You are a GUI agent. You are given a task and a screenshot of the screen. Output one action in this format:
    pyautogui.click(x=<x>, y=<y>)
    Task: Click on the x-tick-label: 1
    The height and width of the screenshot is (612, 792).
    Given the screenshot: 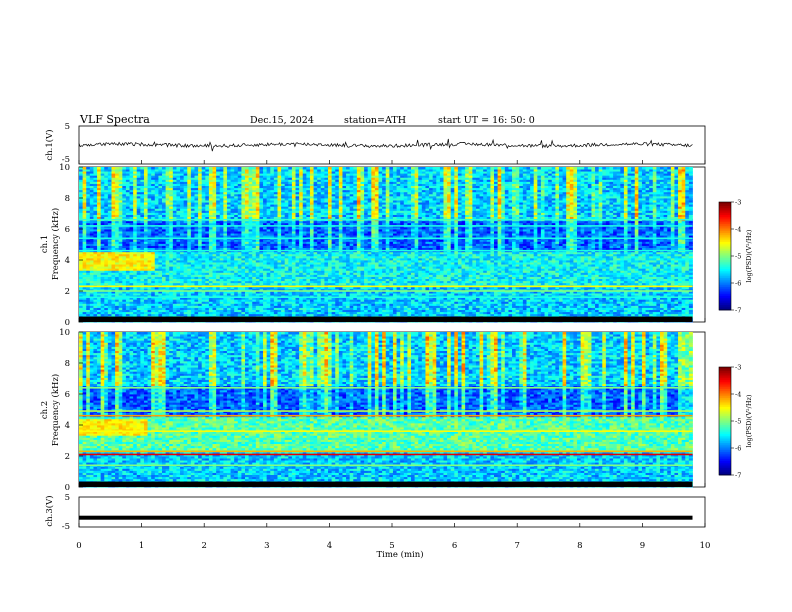 What is the action you would take?
    pyautogui.click(x=141, y=546)
    